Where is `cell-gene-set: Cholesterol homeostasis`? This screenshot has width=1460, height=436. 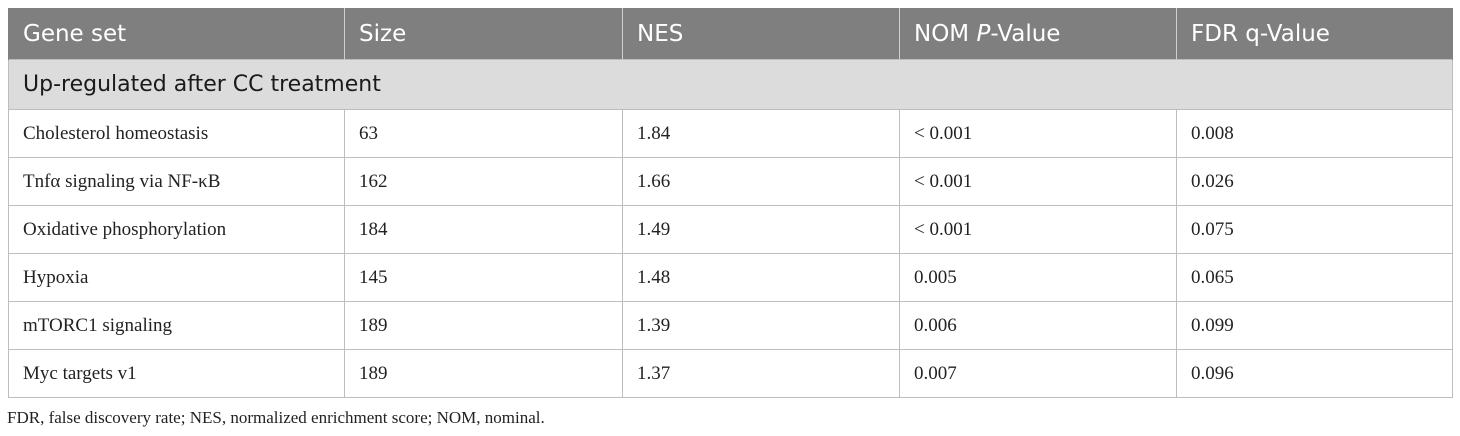
cell-gene-set: Cholesterol homeostasis is located at coordinates (176, 133).